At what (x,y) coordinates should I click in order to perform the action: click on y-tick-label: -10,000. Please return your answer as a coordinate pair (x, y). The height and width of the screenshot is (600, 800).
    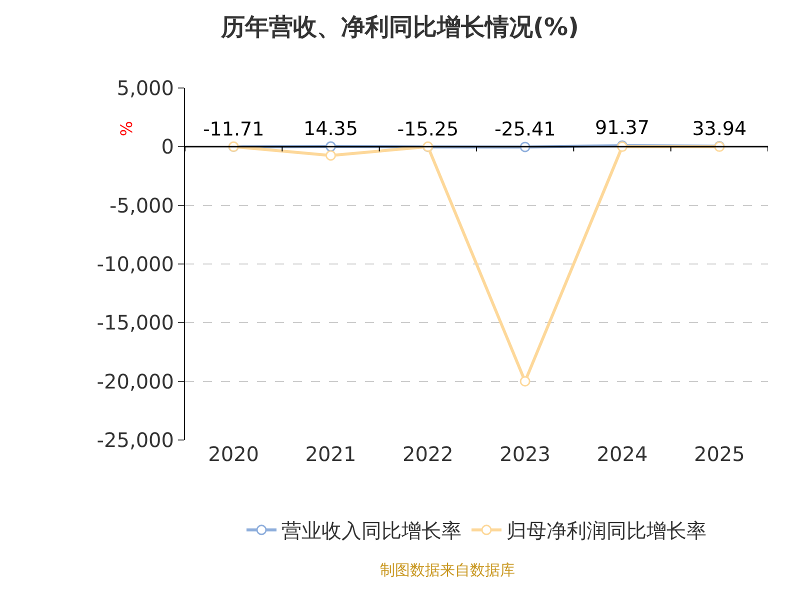
    Looking at the image, I should click on (135, 264).